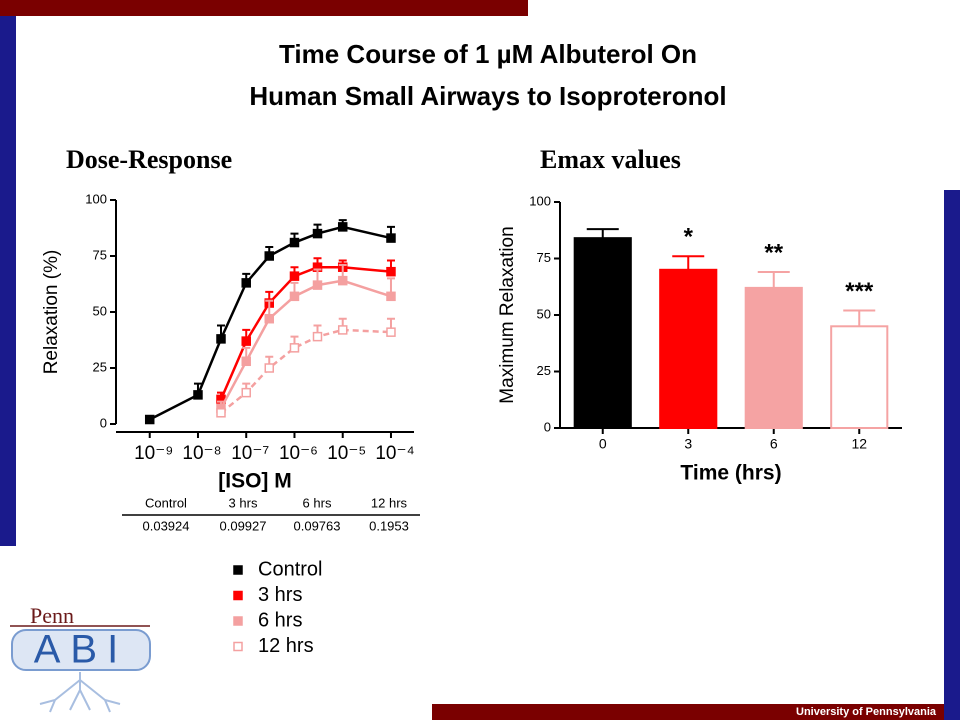 The height and width of the screenshot is (720, 960). Describe the element at coordinates (51, 312) in the screenshot. I see `y-axis-label: Relaxation (%)` at that location.